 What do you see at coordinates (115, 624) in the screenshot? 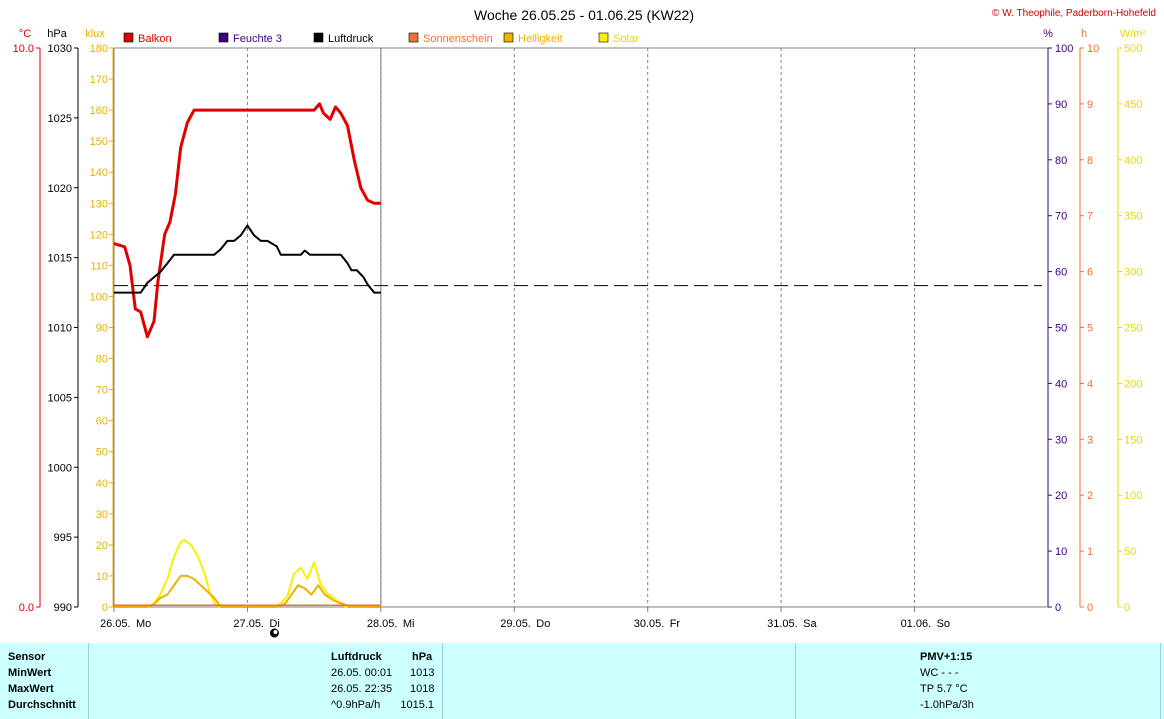
I see `x-tick-label: 26.05.` at bounding box center [115, 624].